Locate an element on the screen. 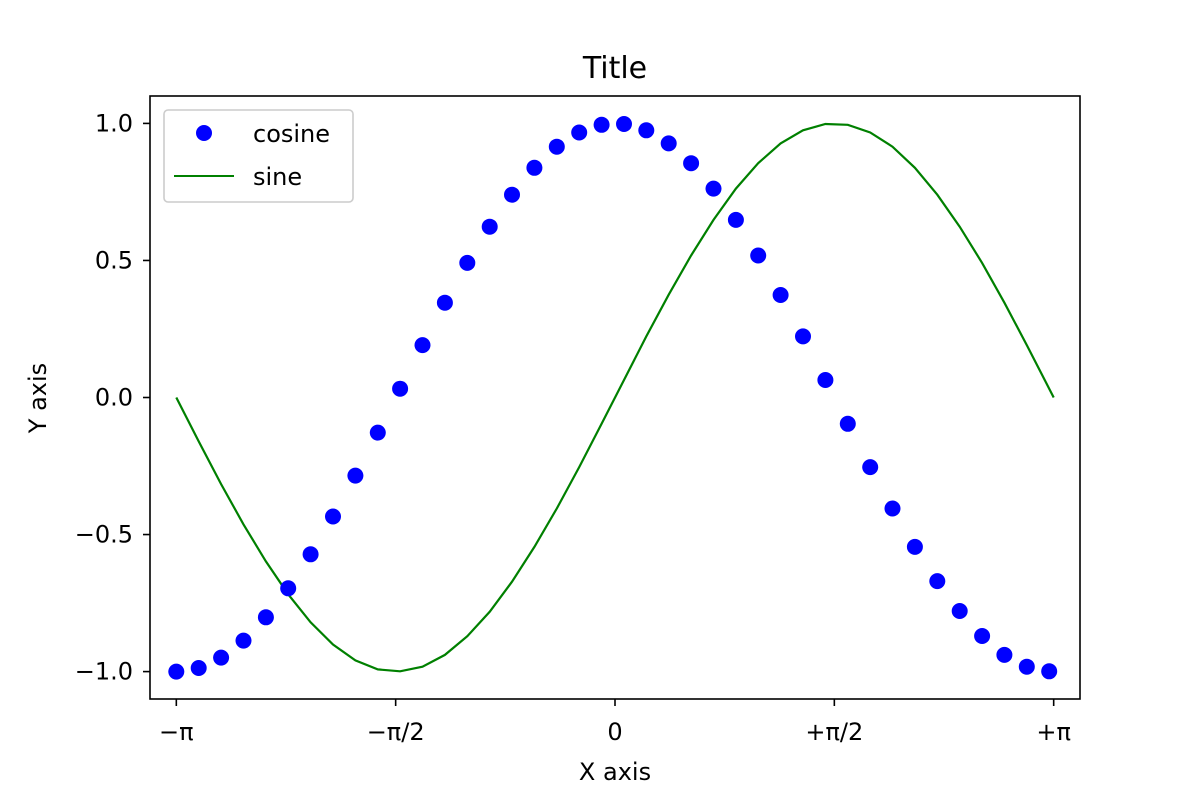  y-axis-label: Y axis is located at coordinates (38, 398).